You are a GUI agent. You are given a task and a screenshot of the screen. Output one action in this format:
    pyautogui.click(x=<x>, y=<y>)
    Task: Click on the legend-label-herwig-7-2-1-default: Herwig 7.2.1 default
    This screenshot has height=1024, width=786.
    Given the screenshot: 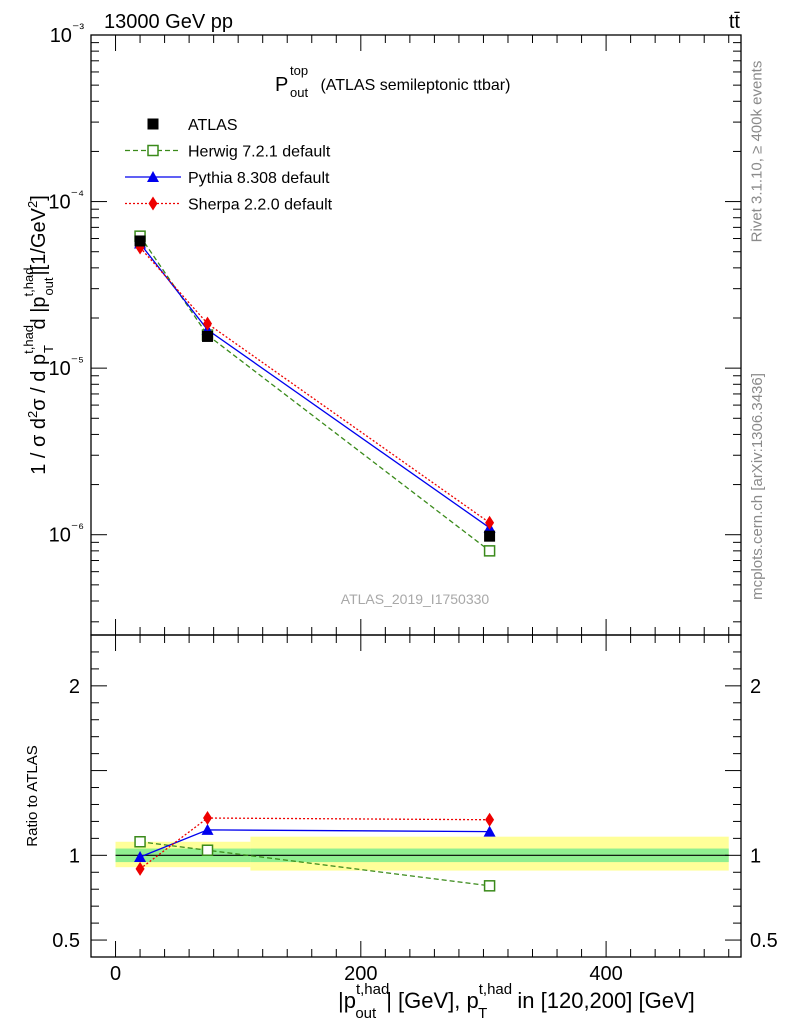 What is the action you would take?
    pyautogui.click(x=259, y=152)
    